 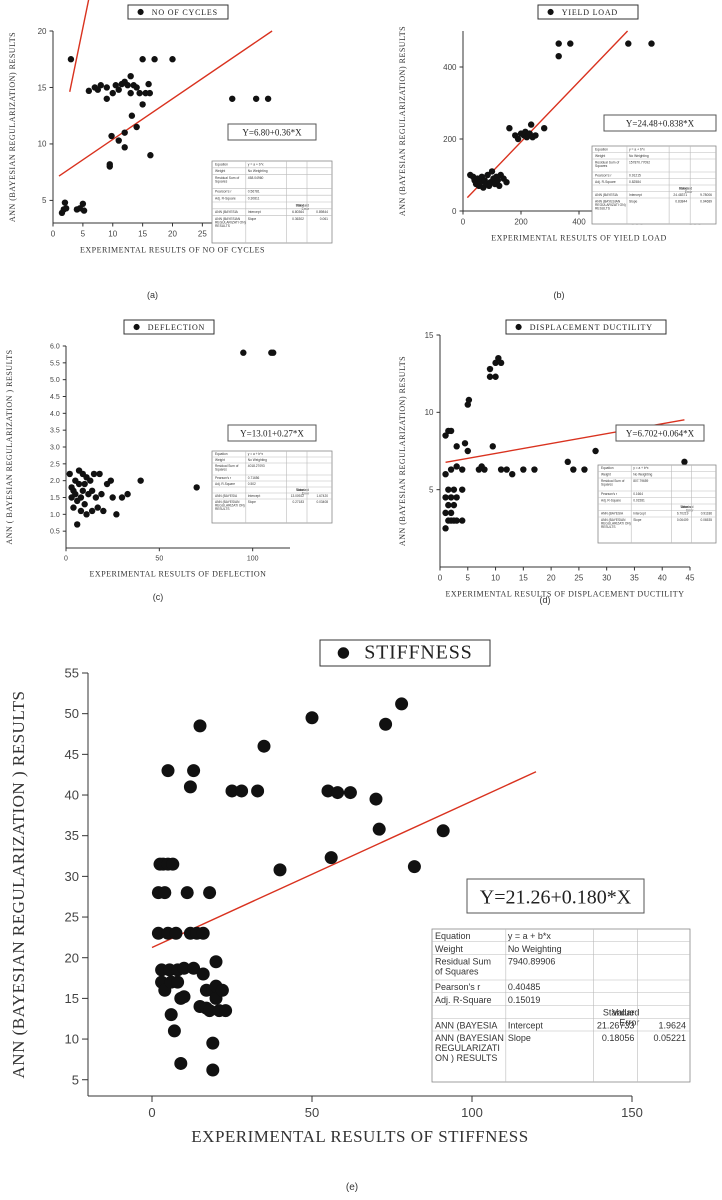 What do you see at coordinates (18, 885) in the screenshot?
I see `y-axis-label: ANN (BAYESIAN REGULARIZATION ) RESULTS` at bounding box center [18, 885].